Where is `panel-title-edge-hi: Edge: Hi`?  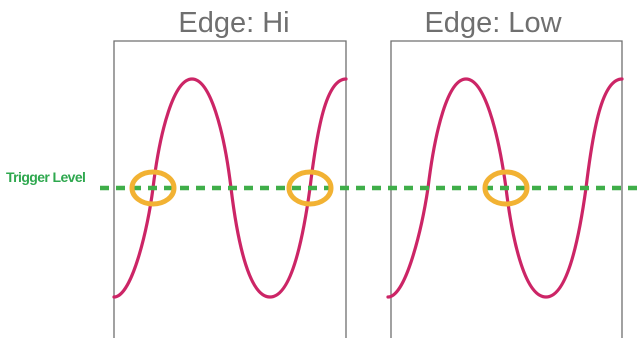 panel-title-edge-hi: Edge: Hi is located at coordinates (233, 23).